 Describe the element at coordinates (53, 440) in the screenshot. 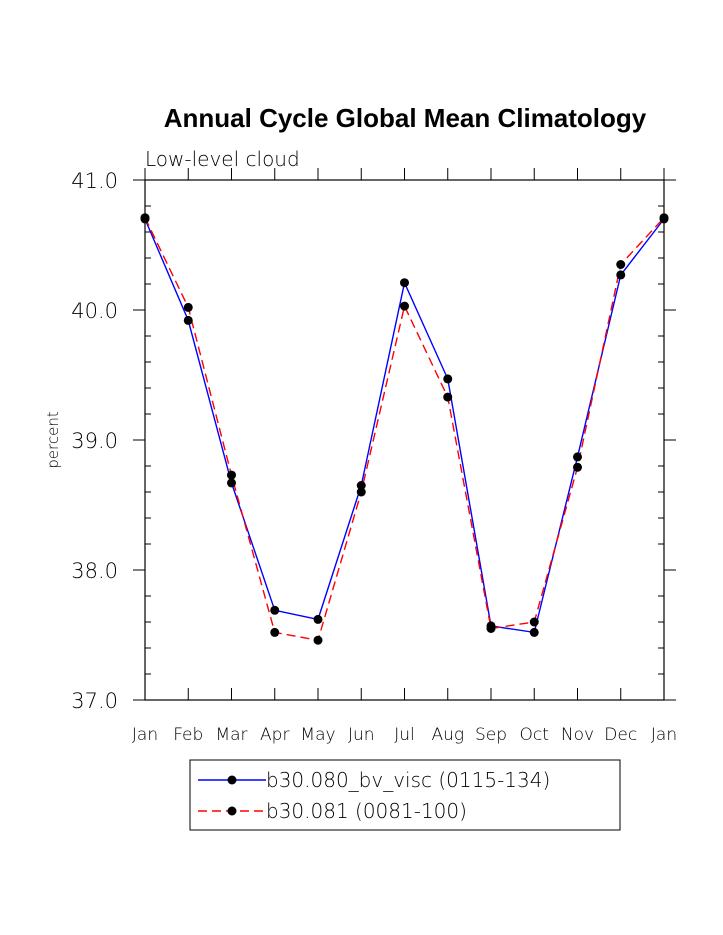

I see `y-axis-label: percent` at that location.